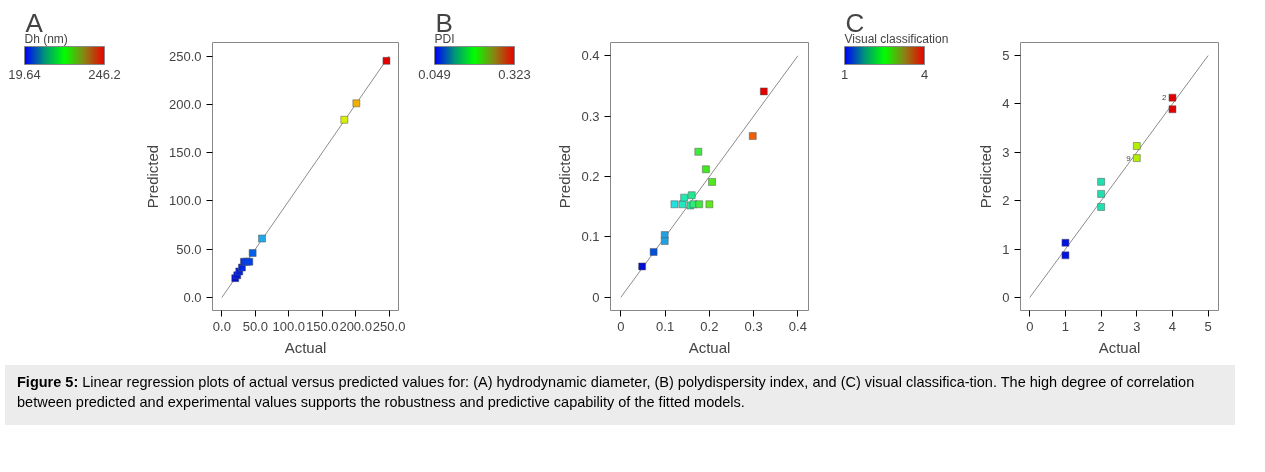 Image resolution: width=1265 pixels, height=472 pixels. What do you see at coordinates (797, 326) in the screenshot?
I see `x-tick-label: 0.4` at bounding box center [797, 326].